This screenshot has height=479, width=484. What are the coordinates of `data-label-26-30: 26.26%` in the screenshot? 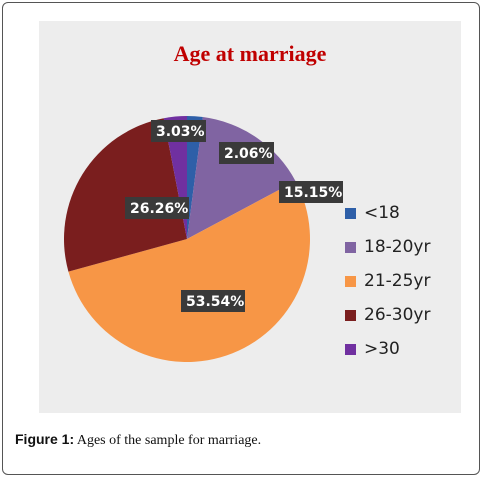 It's located at (157, 208).